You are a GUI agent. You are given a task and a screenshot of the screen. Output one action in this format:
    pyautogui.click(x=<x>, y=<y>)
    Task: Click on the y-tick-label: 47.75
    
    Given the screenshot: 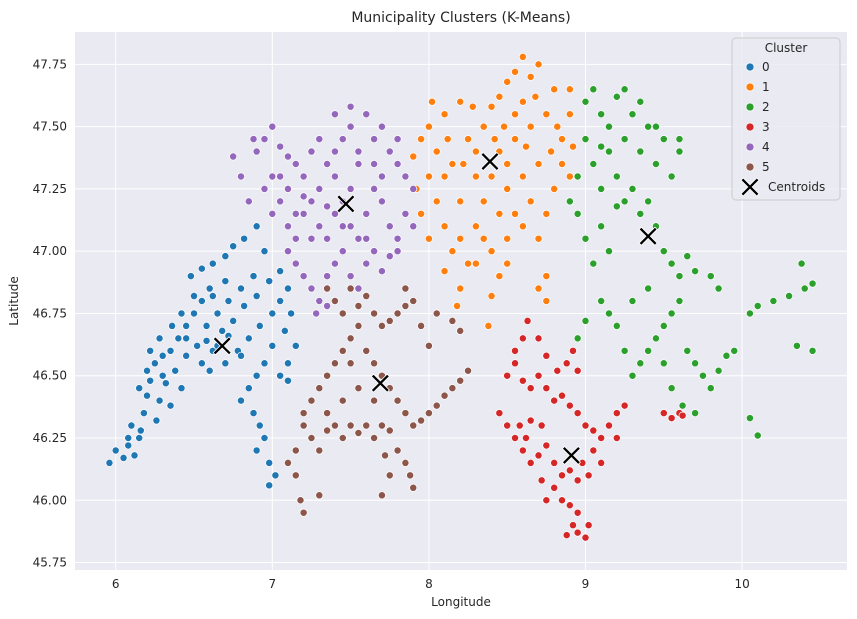 What is the action you would take?
    pyautogui.click(x=50, y=64)
    